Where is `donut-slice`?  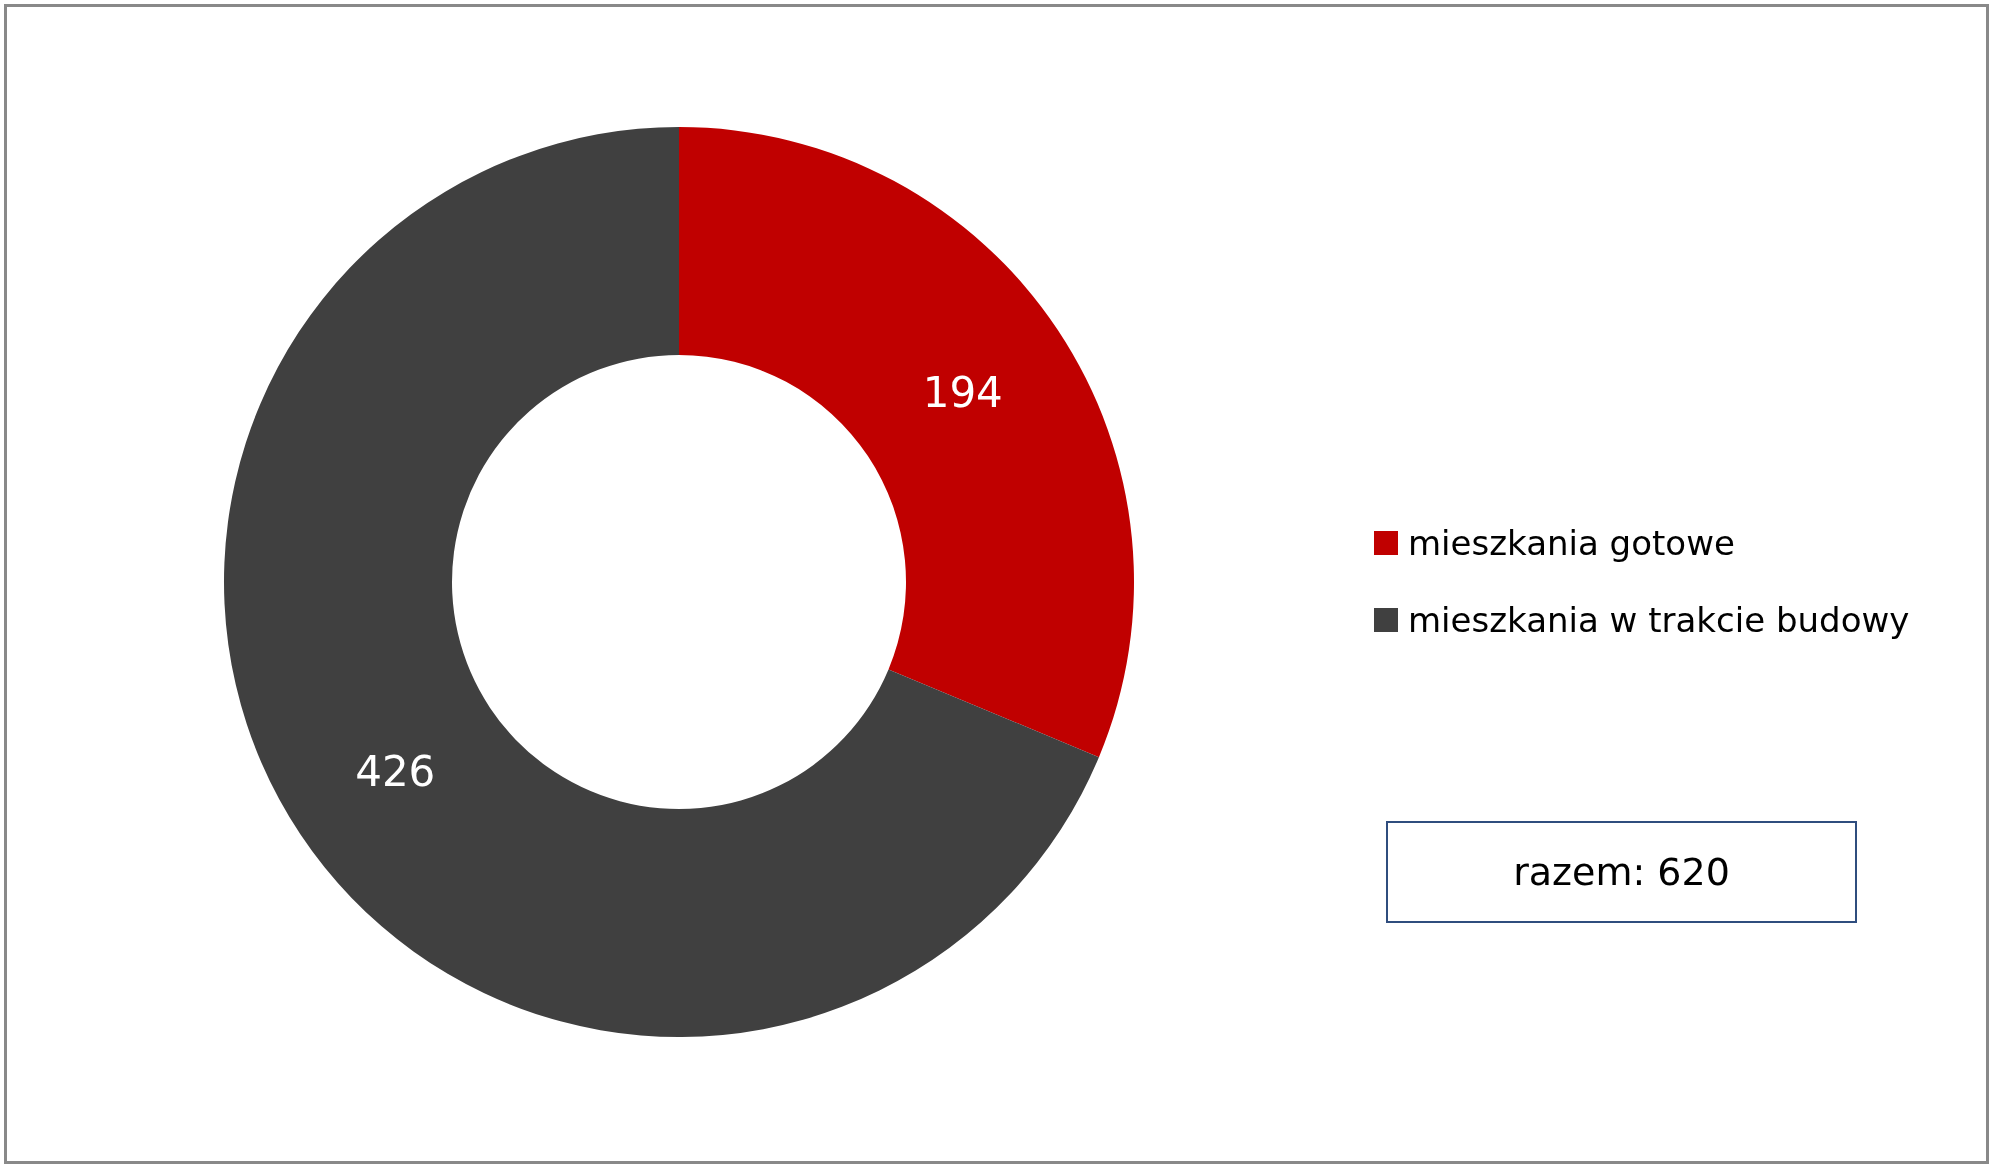
donut-slice is located at coordinates (906, 442).